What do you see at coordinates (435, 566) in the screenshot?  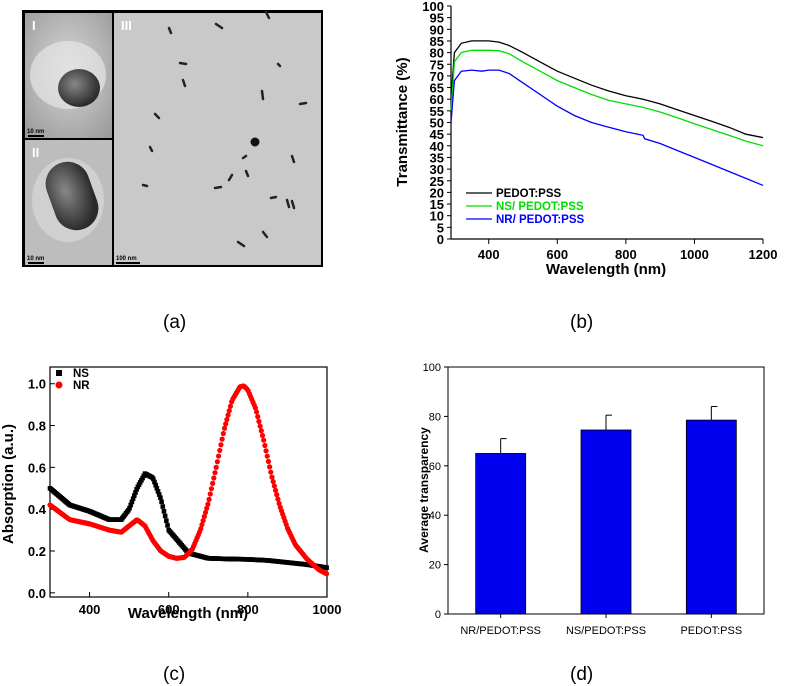 I see `chart-d-ytick-label: 20` at bounding box center [435, 566].